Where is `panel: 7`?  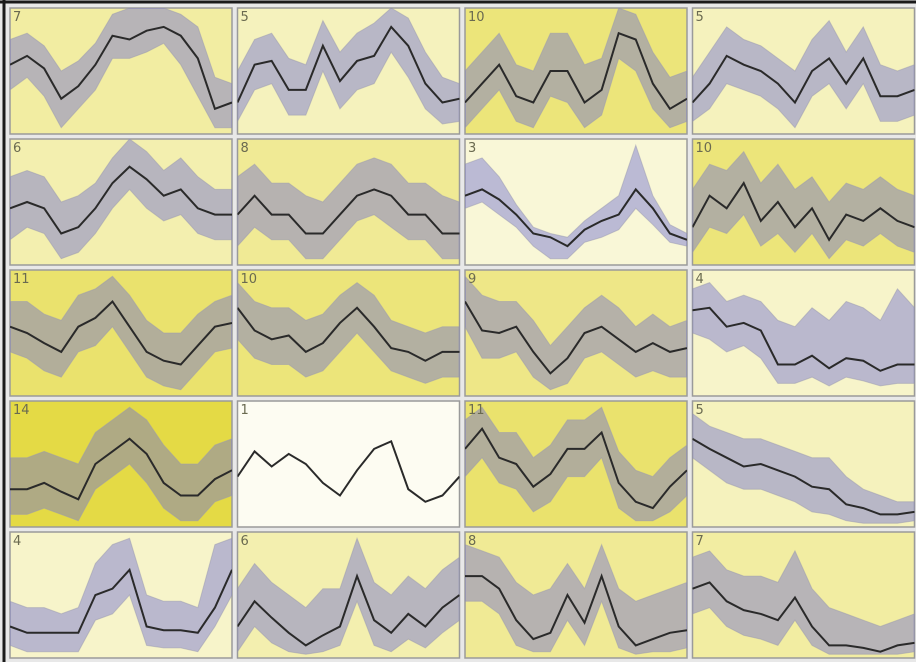 panel: 7 is located at coordinates (803, 595).